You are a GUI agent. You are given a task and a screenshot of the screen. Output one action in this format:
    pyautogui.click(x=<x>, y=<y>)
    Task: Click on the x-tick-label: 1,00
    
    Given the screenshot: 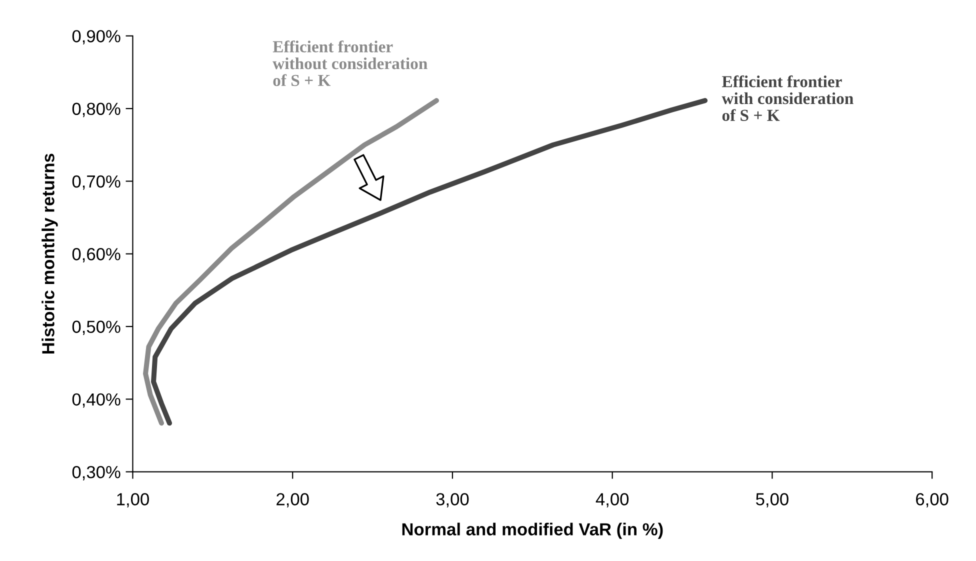 What is the action you would take?
    pyautogui.click(x=133, y=500)
    